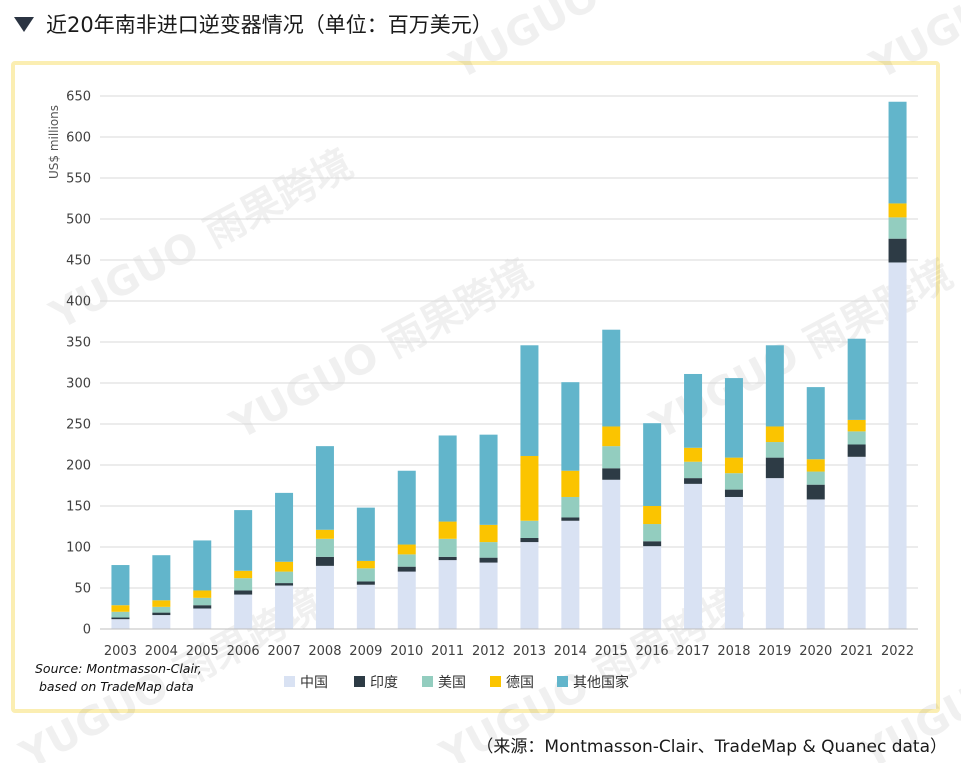 Image resolution: width=961 pixels, height=763 pixels. I want to click on bar-2017-usa, so click(693, 470).